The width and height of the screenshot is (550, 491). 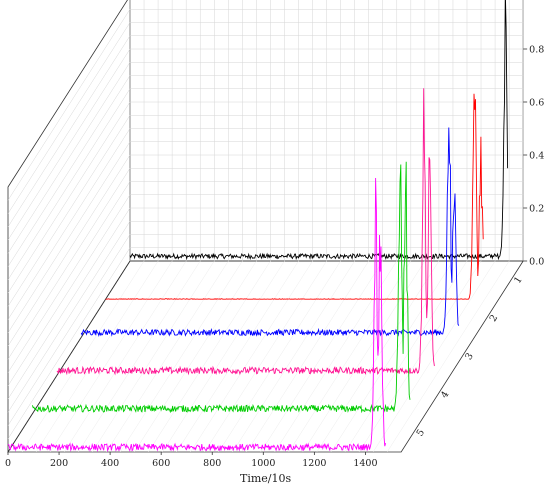 What do you see at coordinates (536, 262) in the screenshot?
I see `z-tick-label: 0.0` at bounding box center [536, 262].